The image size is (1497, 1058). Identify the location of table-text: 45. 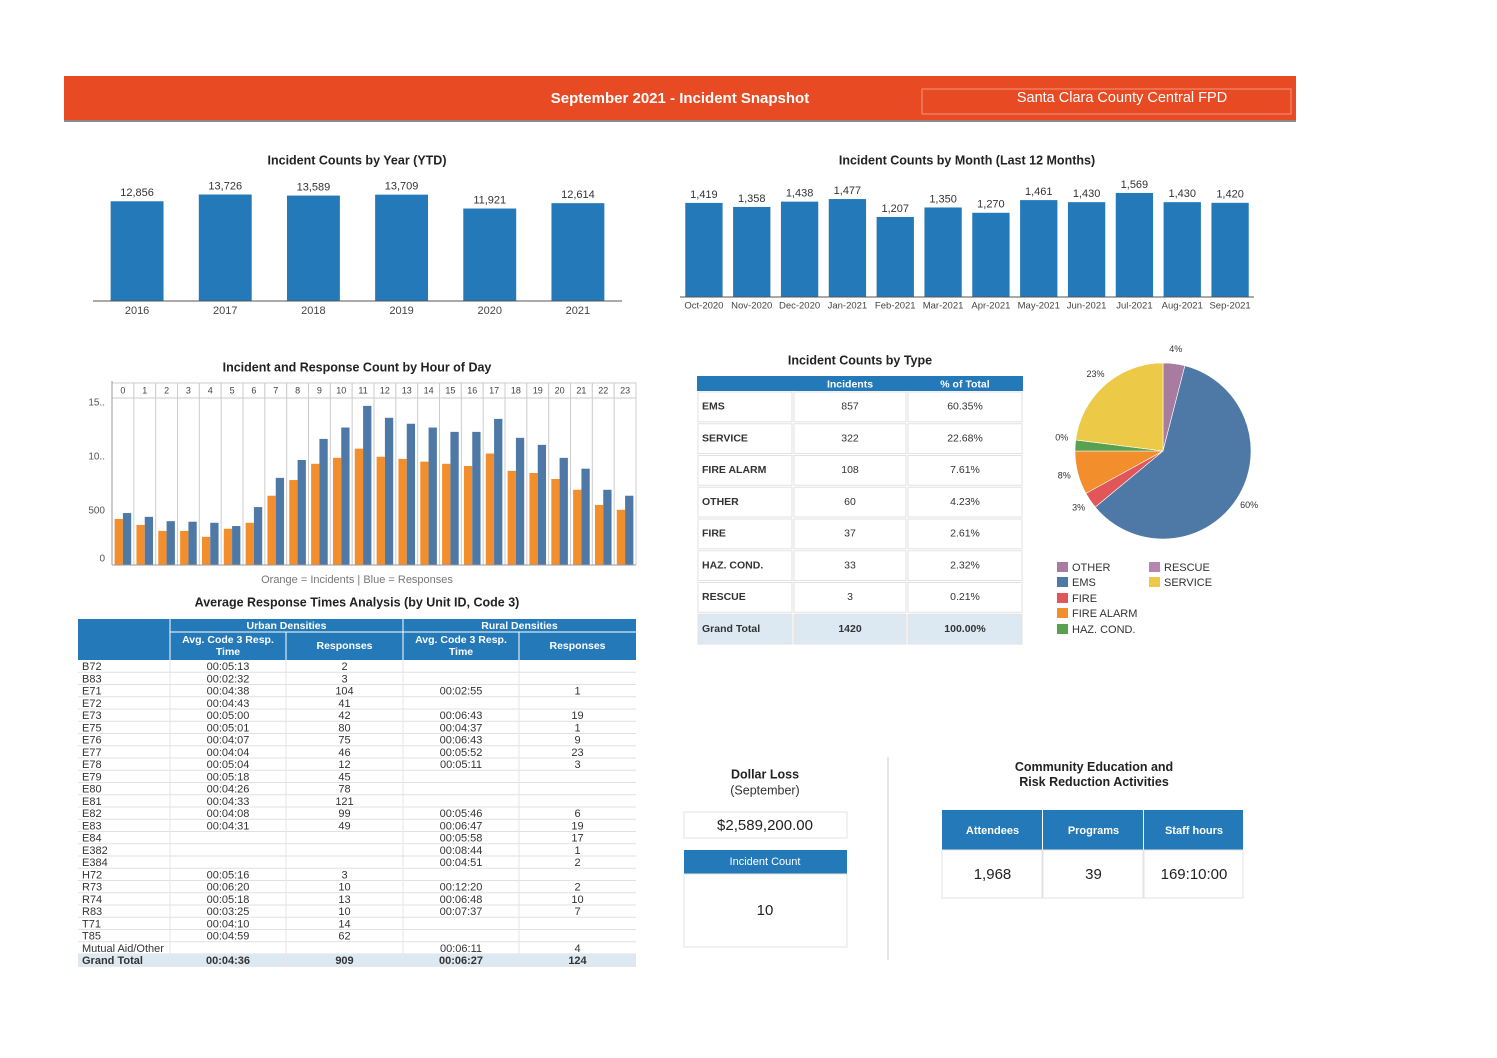
(344, 777).